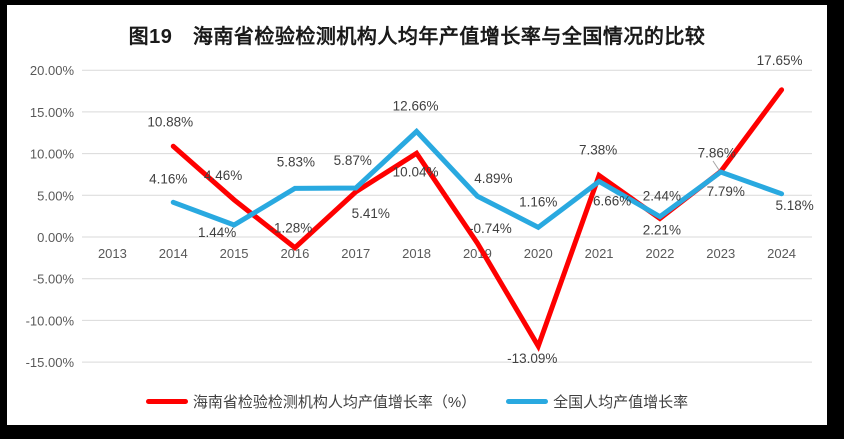  What do you see at coordinates (166, 401) in the screenshot?
I see `hainan-series-swatch-icon` at bounding box center [166, 401].